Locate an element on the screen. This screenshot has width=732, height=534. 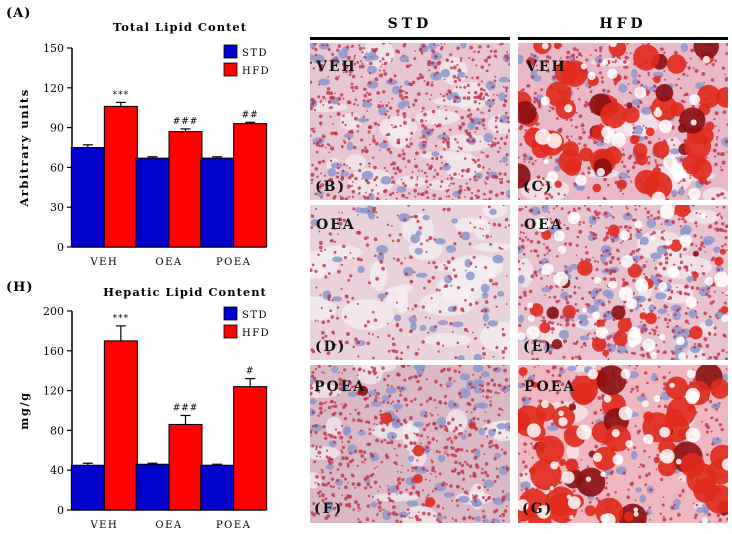
lipid-vacuole is located at coordinates (695, 275).